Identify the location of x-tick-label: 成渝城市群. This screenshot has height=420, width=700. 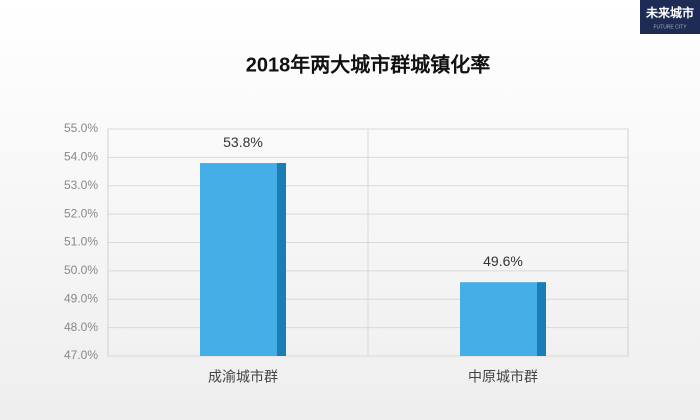
(243, 377).